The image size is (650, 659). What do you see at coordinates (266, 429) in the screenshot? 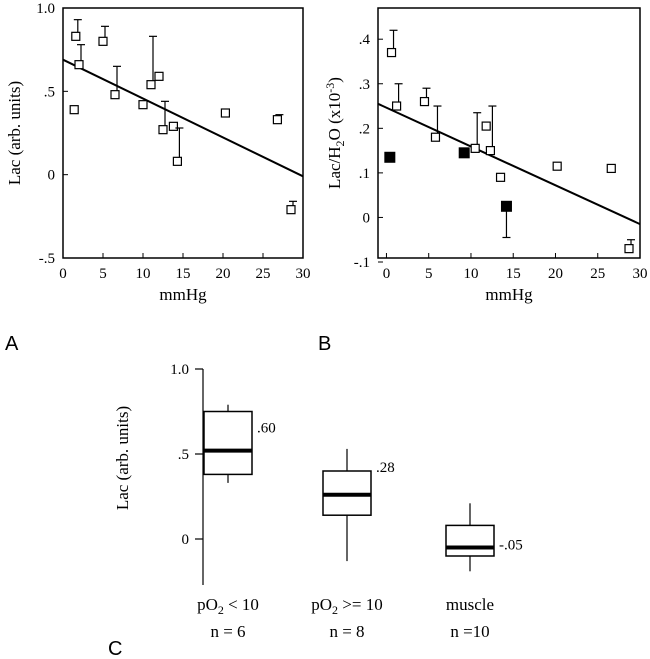
I see `value-label-c: .60` at bounding box center [266, 429].